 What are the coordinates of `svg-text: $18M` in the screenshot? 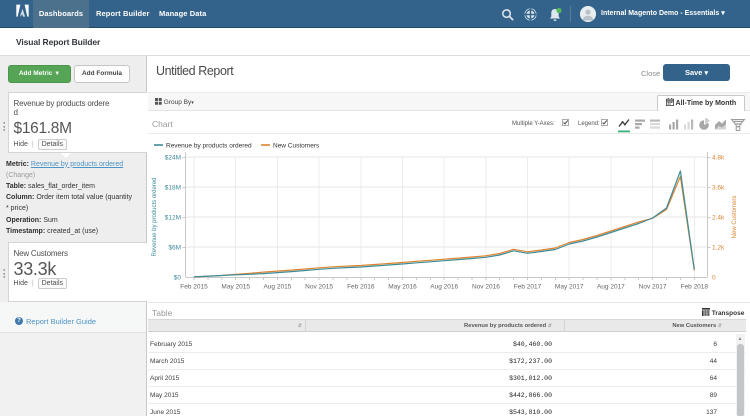 It's located at (173, 187).